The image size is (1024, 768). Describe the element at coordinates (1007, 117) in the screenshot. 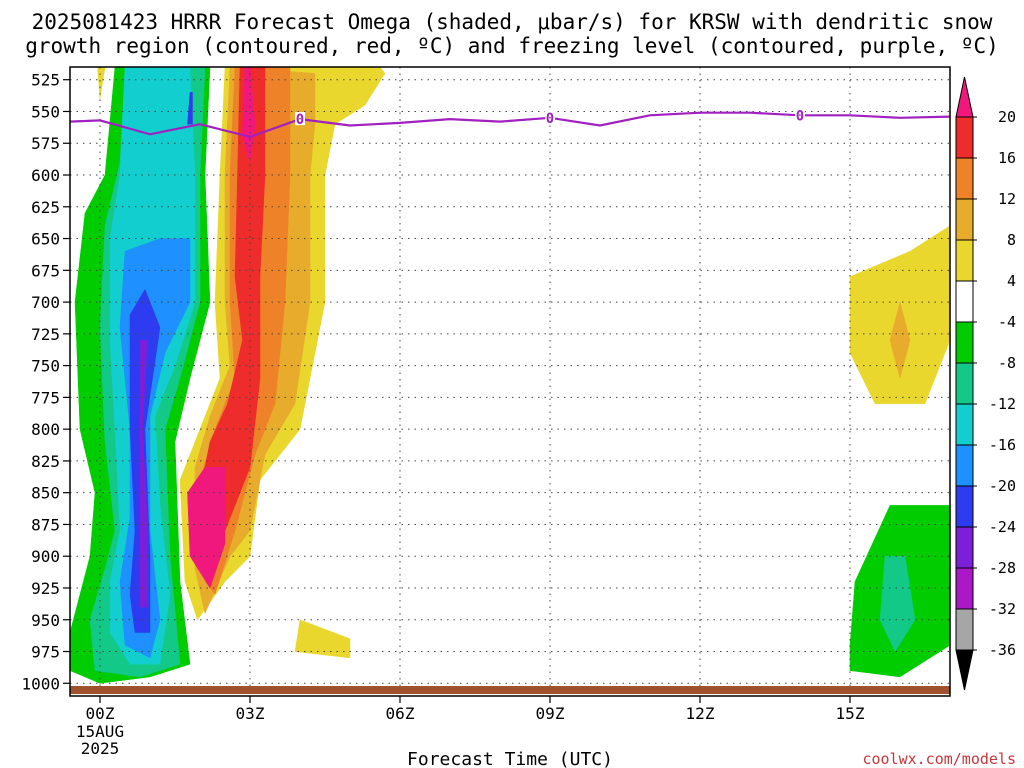

I see `colorbar-label: 20` at that location.